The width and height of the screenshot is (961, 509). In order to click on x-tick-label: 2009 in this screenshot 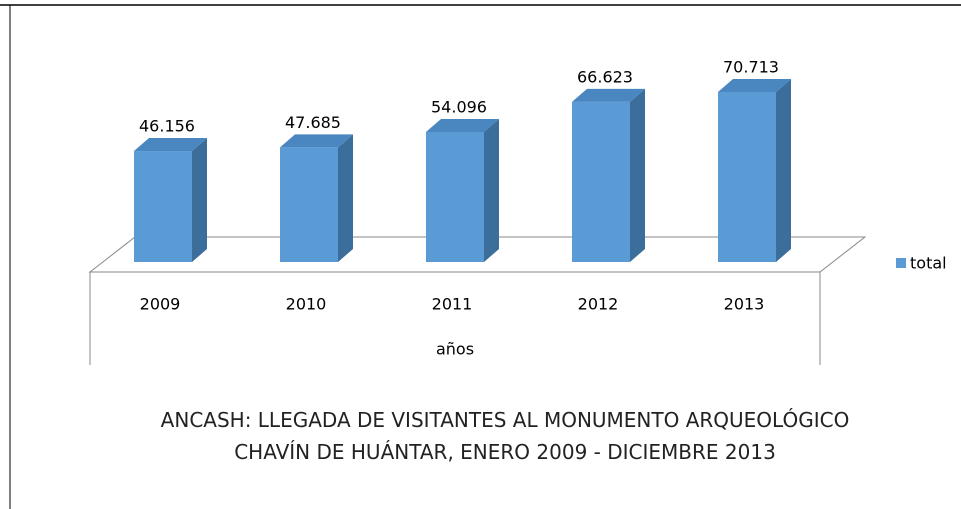, I will do `click(160, 304)`.